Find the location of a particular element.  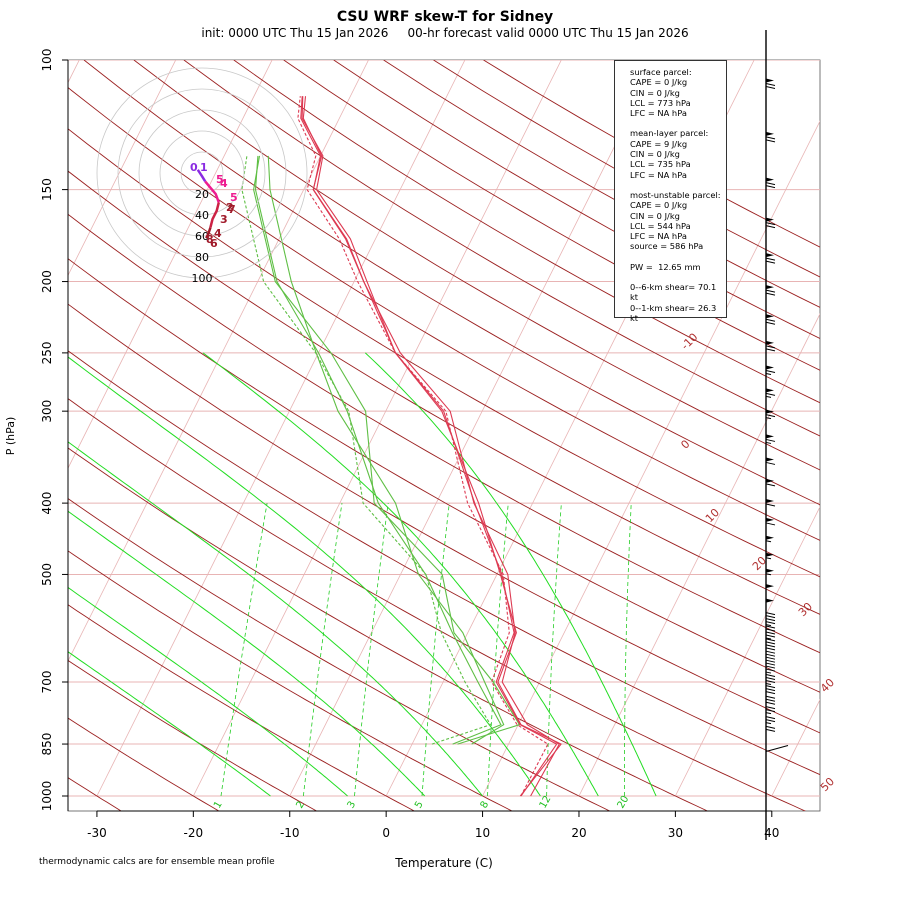

x-tick-label: -10 is located at coordinates (290, 833).